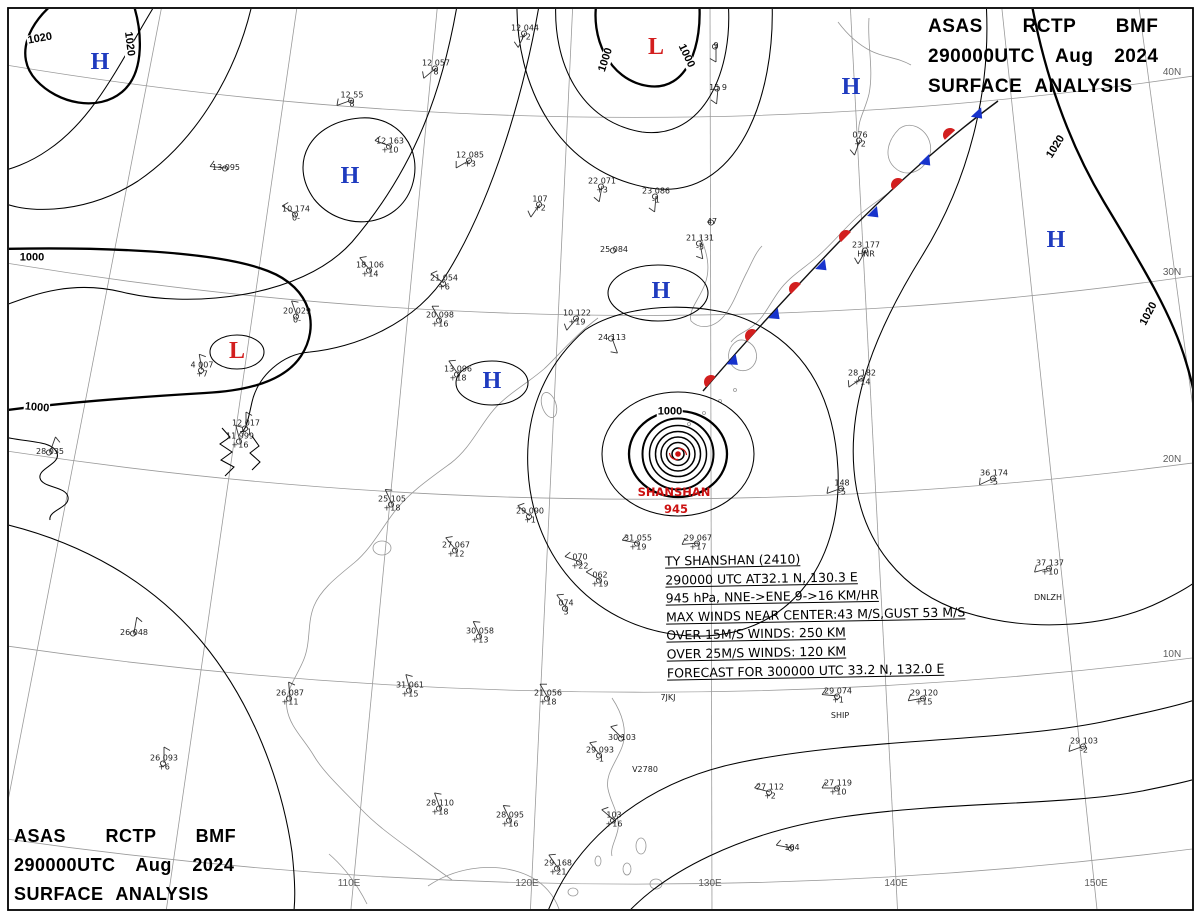 The width and height of the screenshot is (1200, 919). Describe the element at coordinates (843, 247) in the screenshot. I see `front-markers` at that location.